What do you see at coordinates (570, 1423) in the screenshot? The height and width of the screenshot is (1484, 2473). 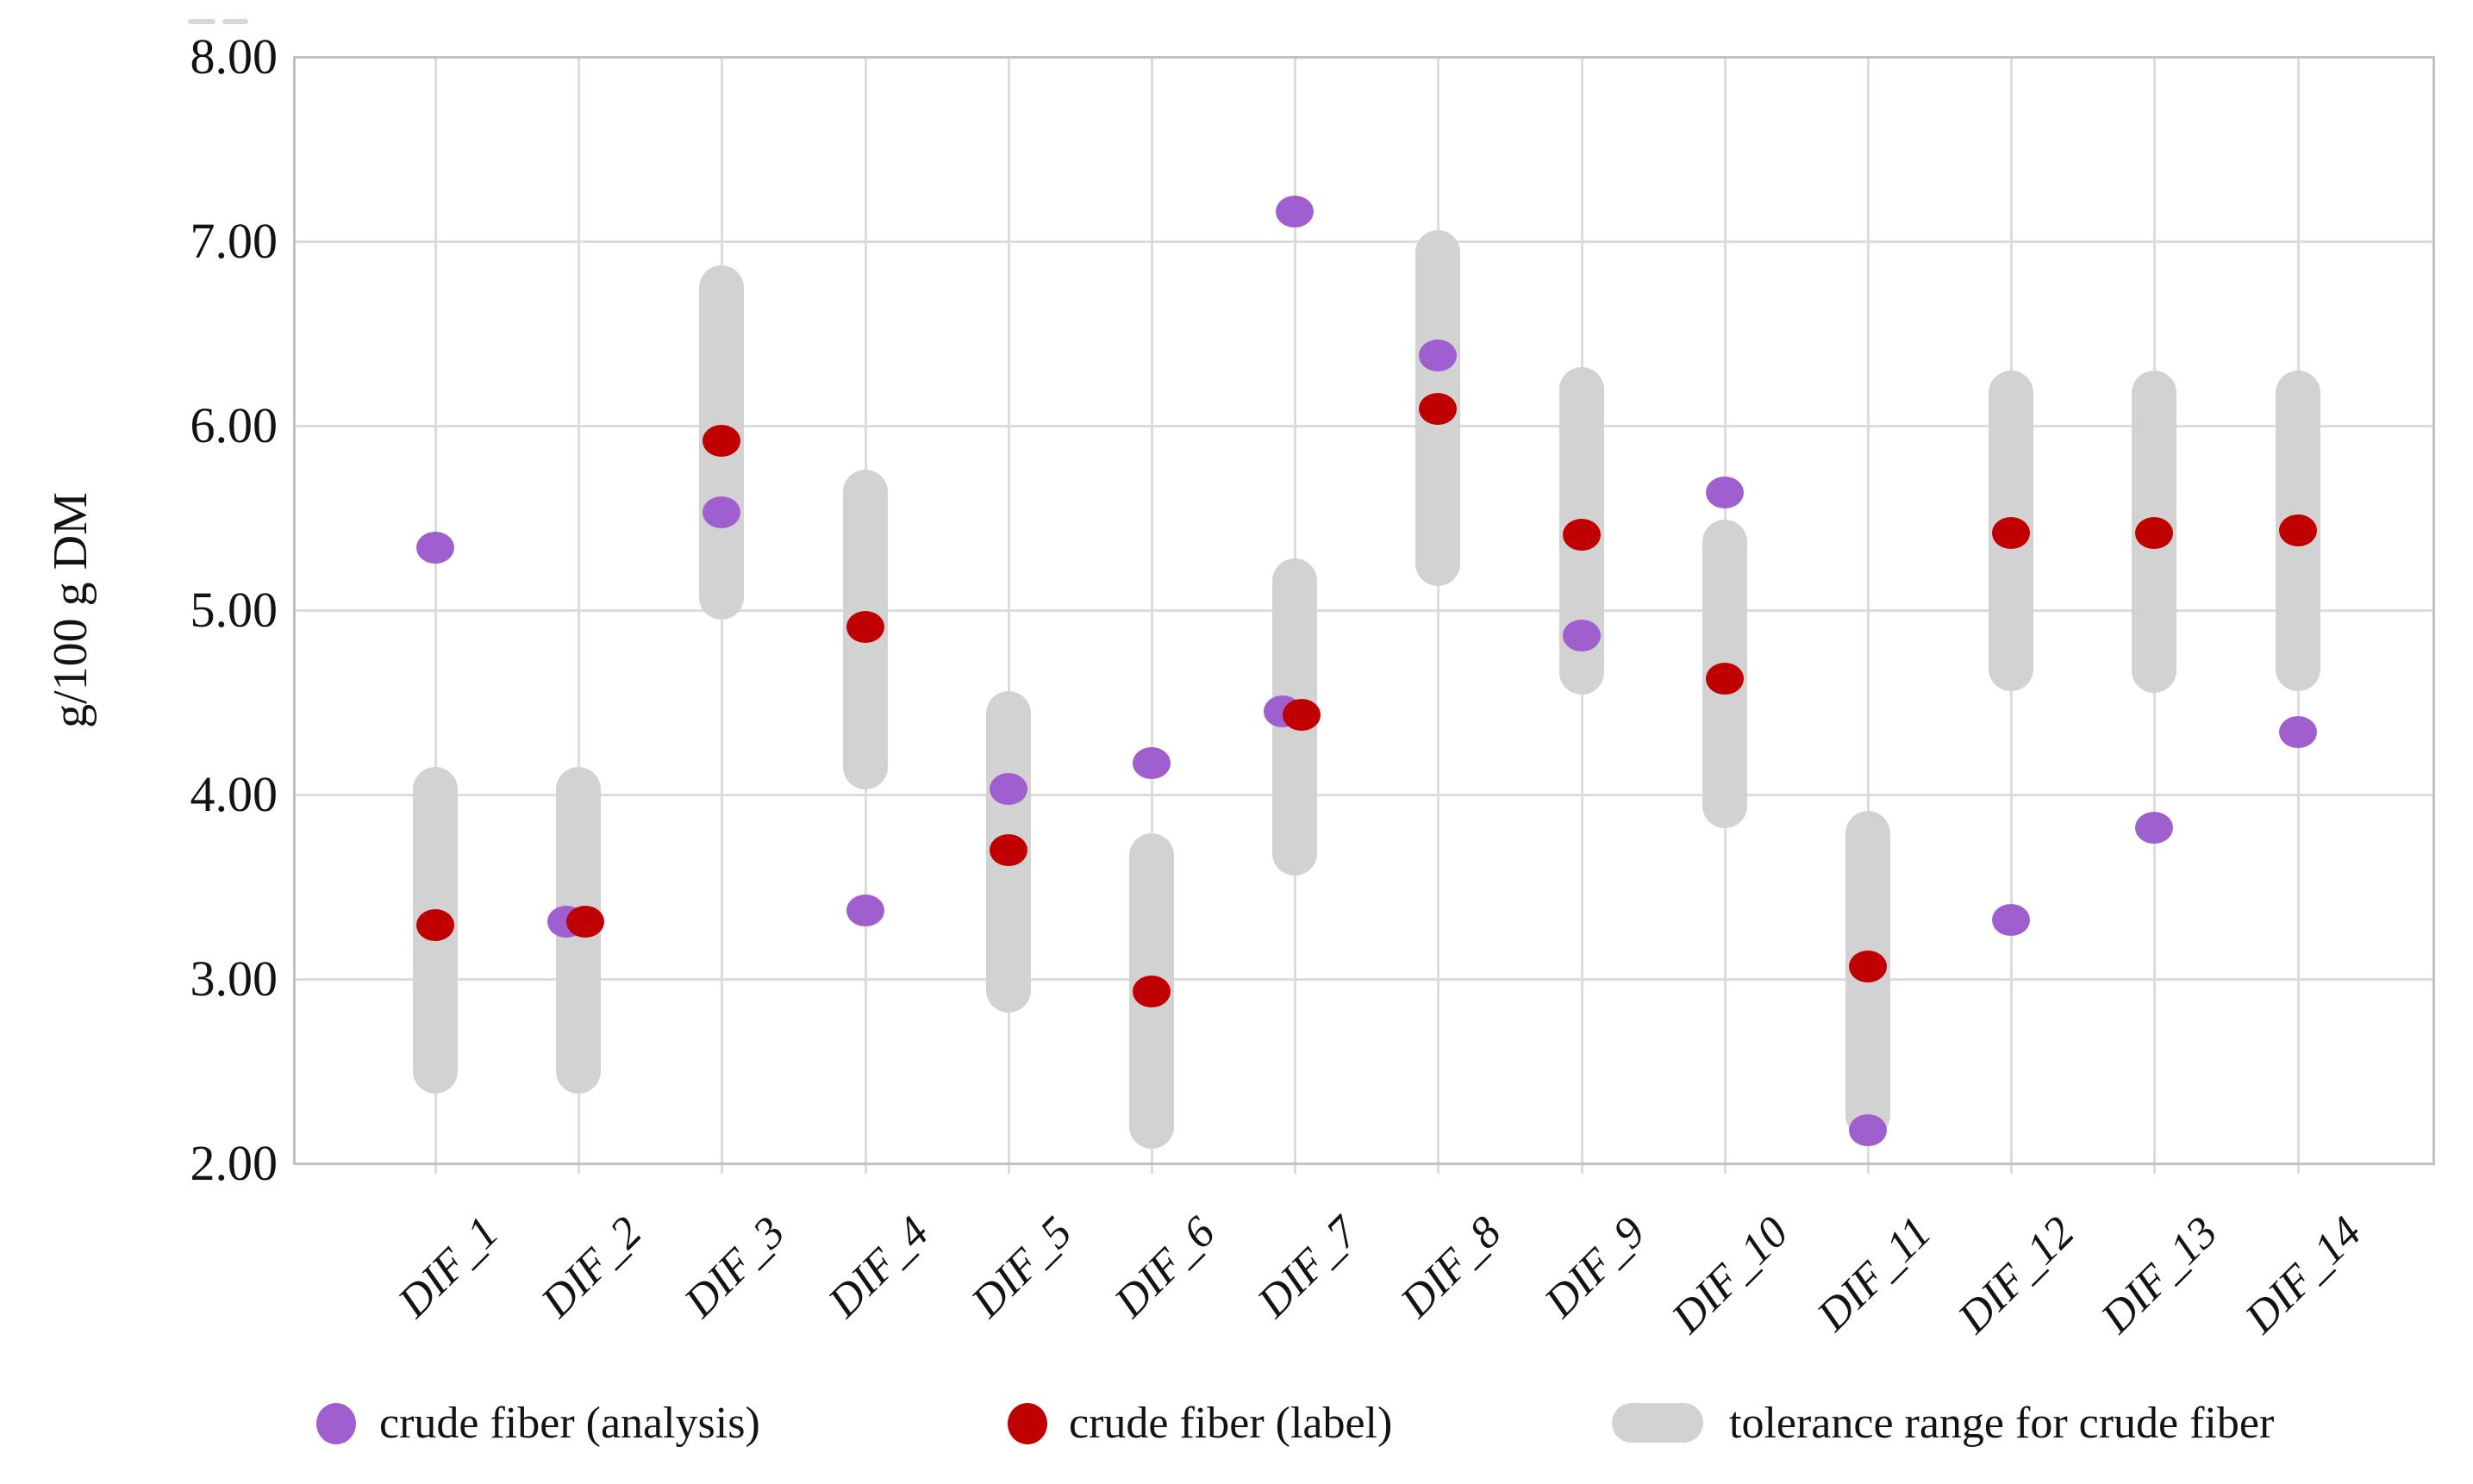 I see `legend-label-analysis: crude fiber (analysis)` at bounding box center [570, 1423].